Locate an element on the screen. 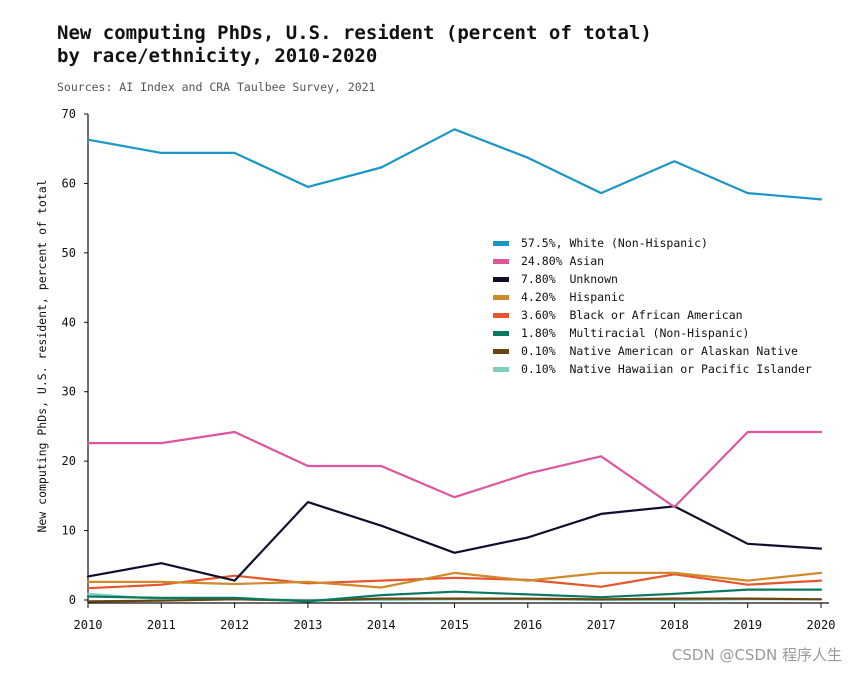 The image size is (858, 675). x-tick-label: 2012 is located at coordinates (234, 625).